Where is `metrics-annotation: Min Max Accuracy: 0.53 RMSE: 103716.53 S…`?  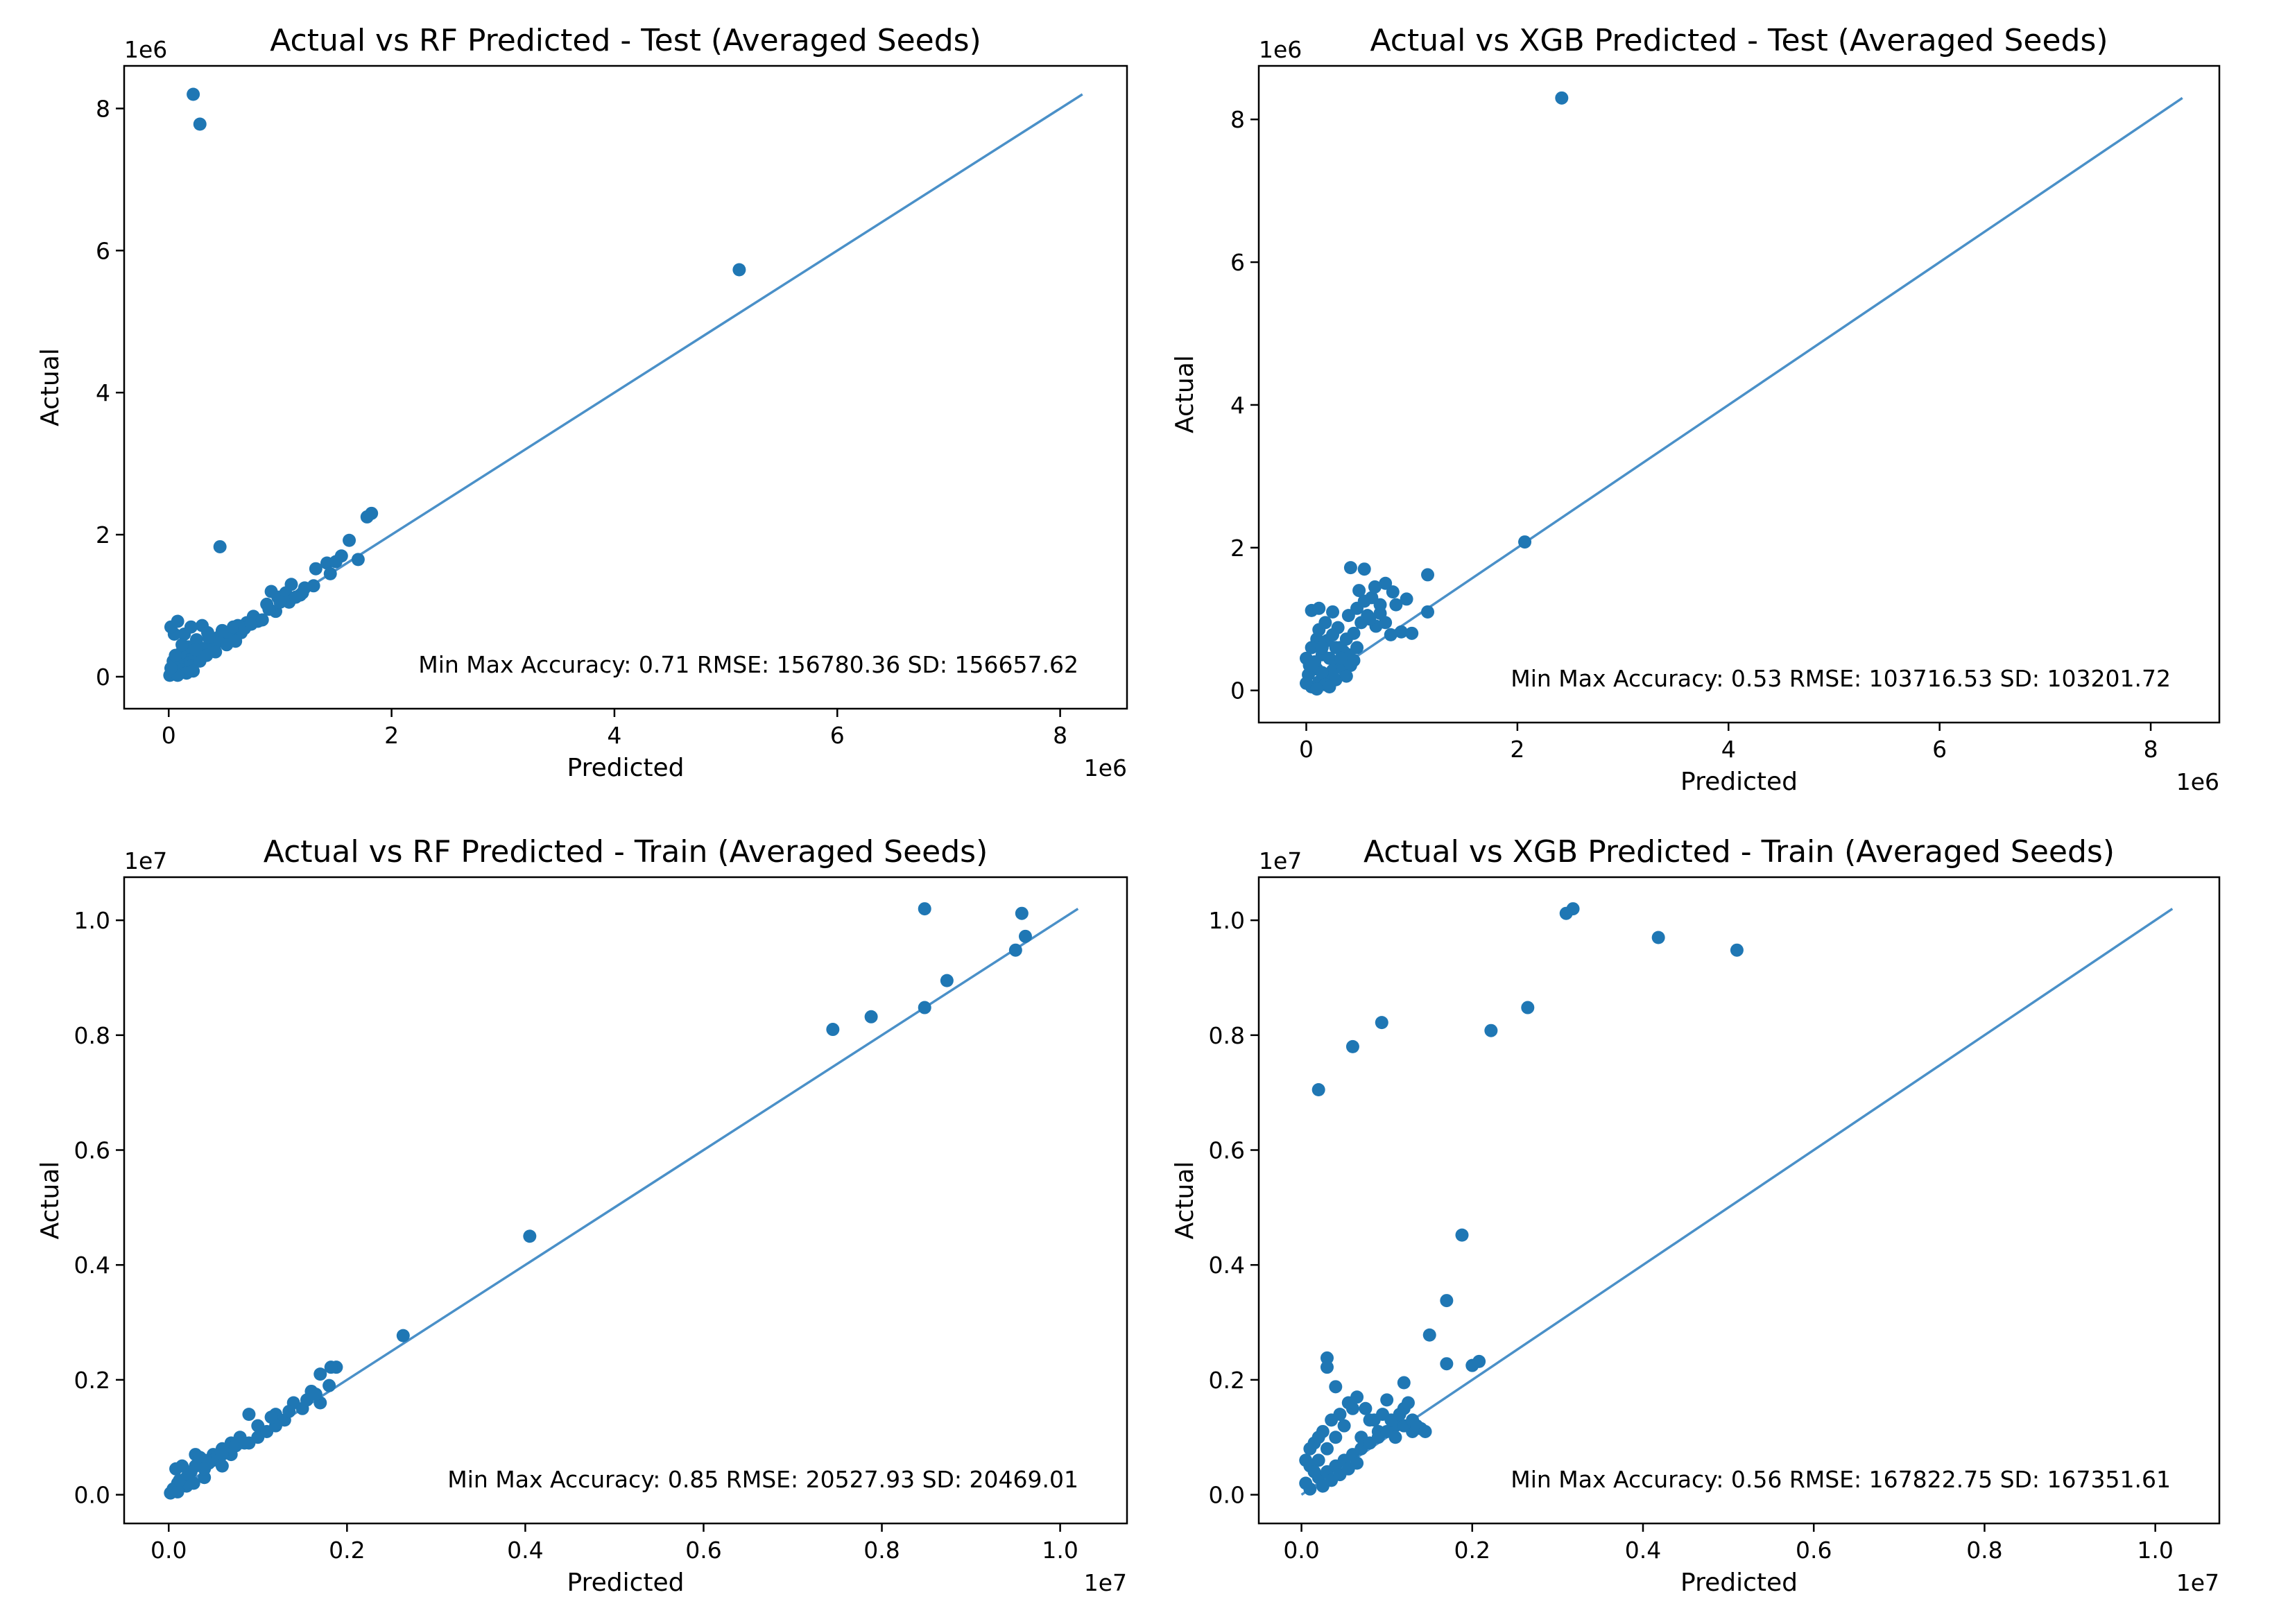 metrics-annotation: Min Max Accuracy: 0.53 RMSE: 103716.53 S… is located at coordinates (1841, 679).